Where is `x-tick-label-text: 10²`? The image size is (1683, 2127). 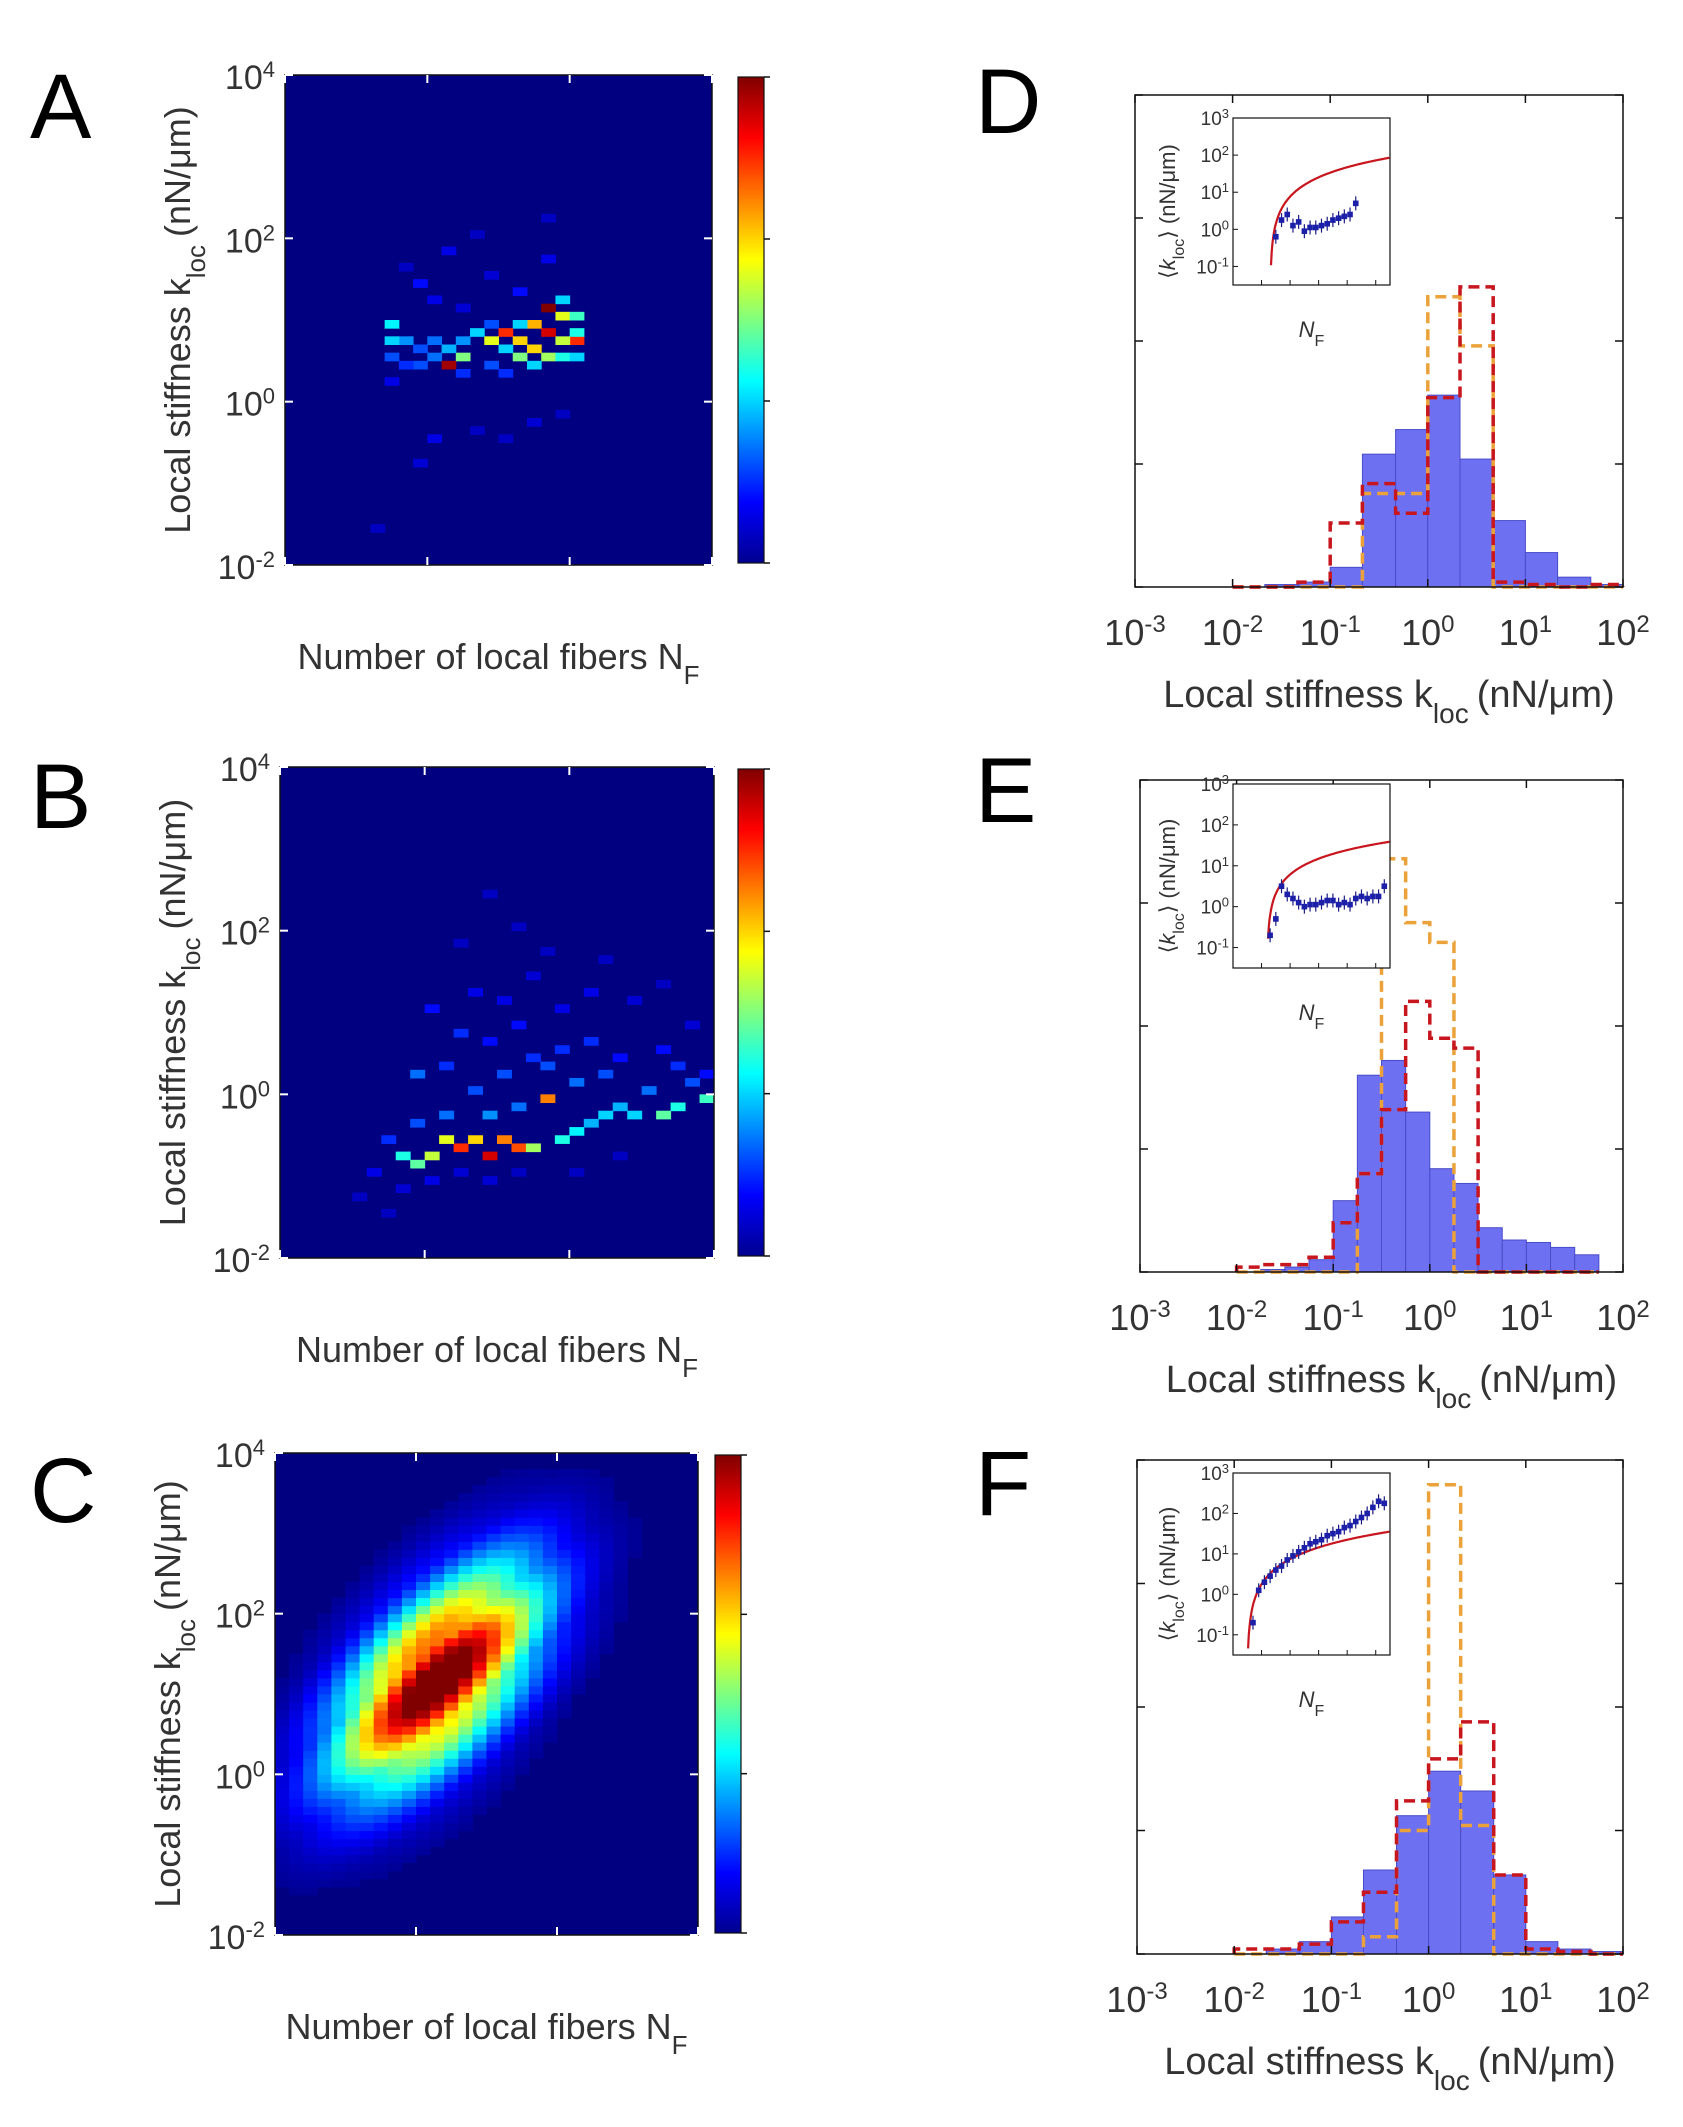
x-tick-label-text: 10² is located at coordinates (1622, 632).